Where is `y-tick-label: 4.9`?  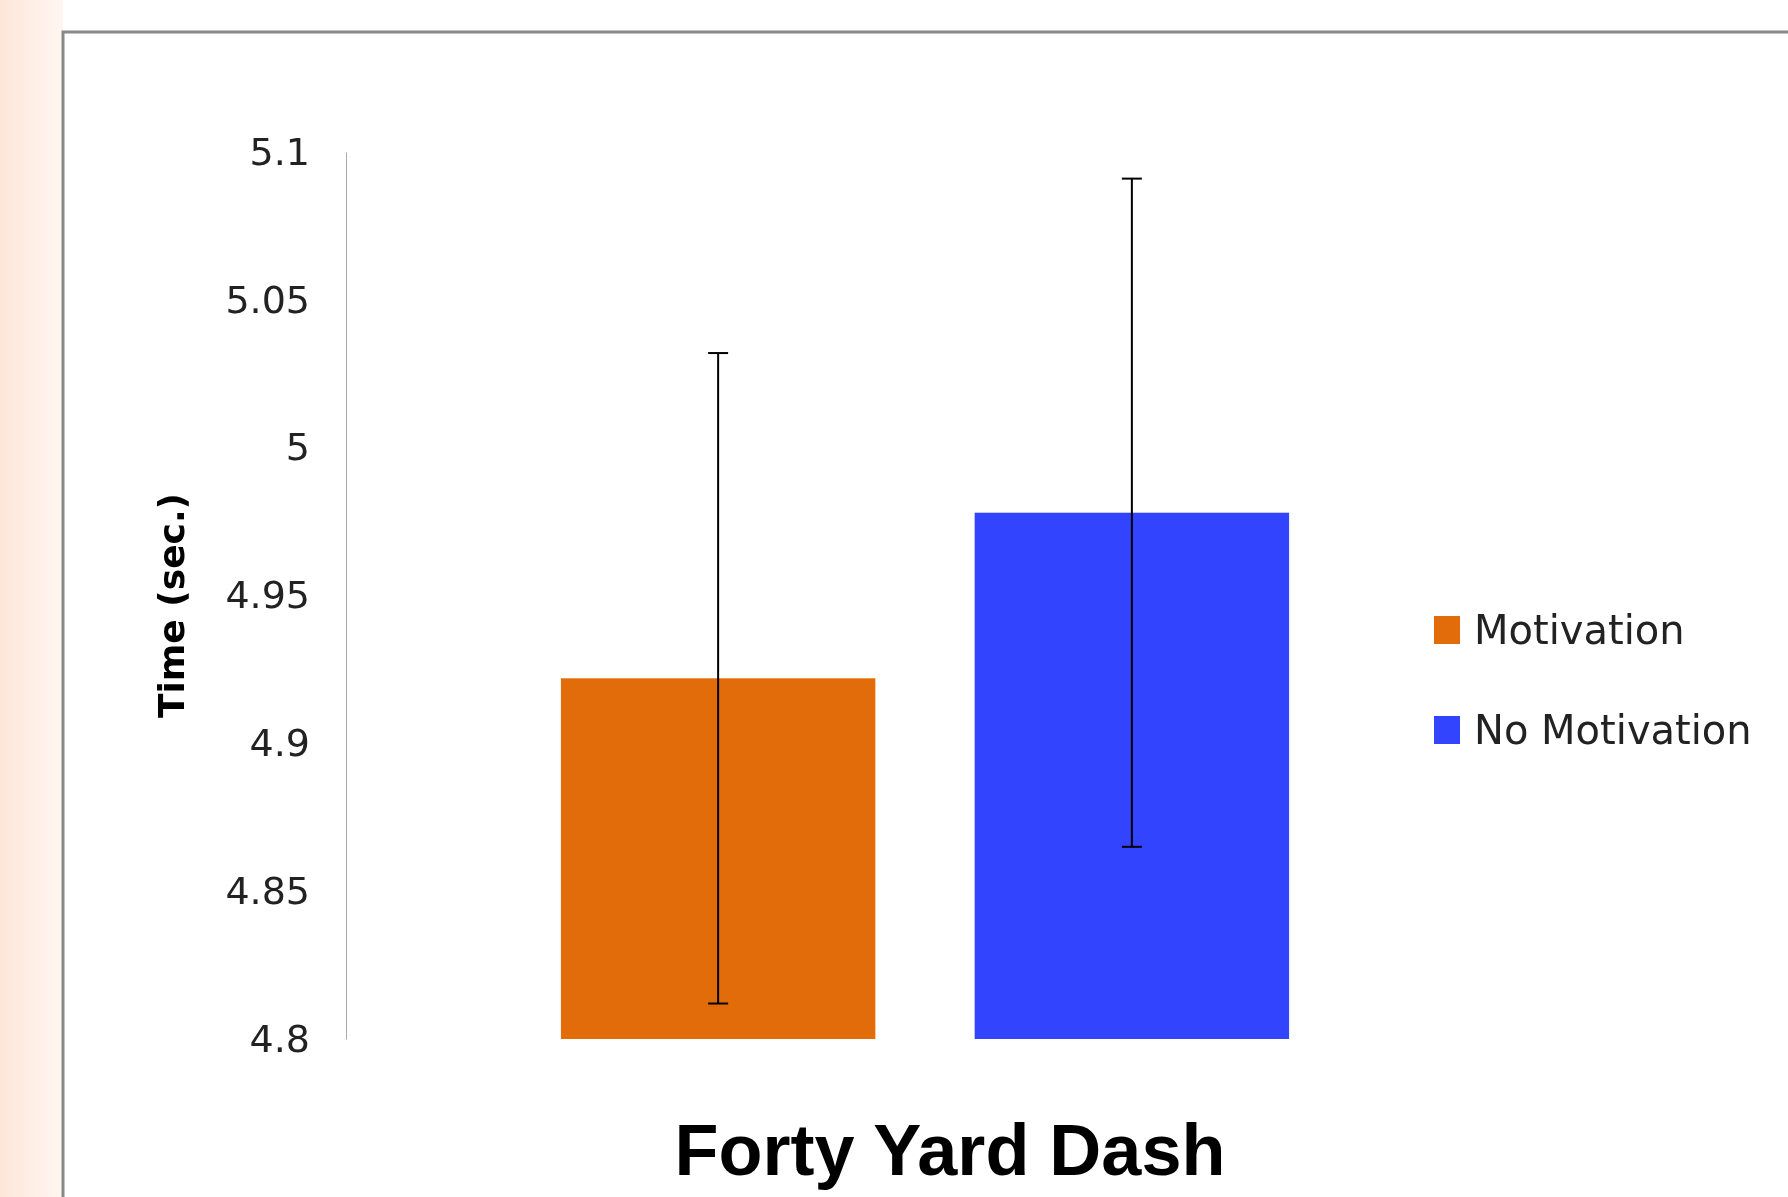
y-tick-label: 4.9 is located at coordinates (279, 742).